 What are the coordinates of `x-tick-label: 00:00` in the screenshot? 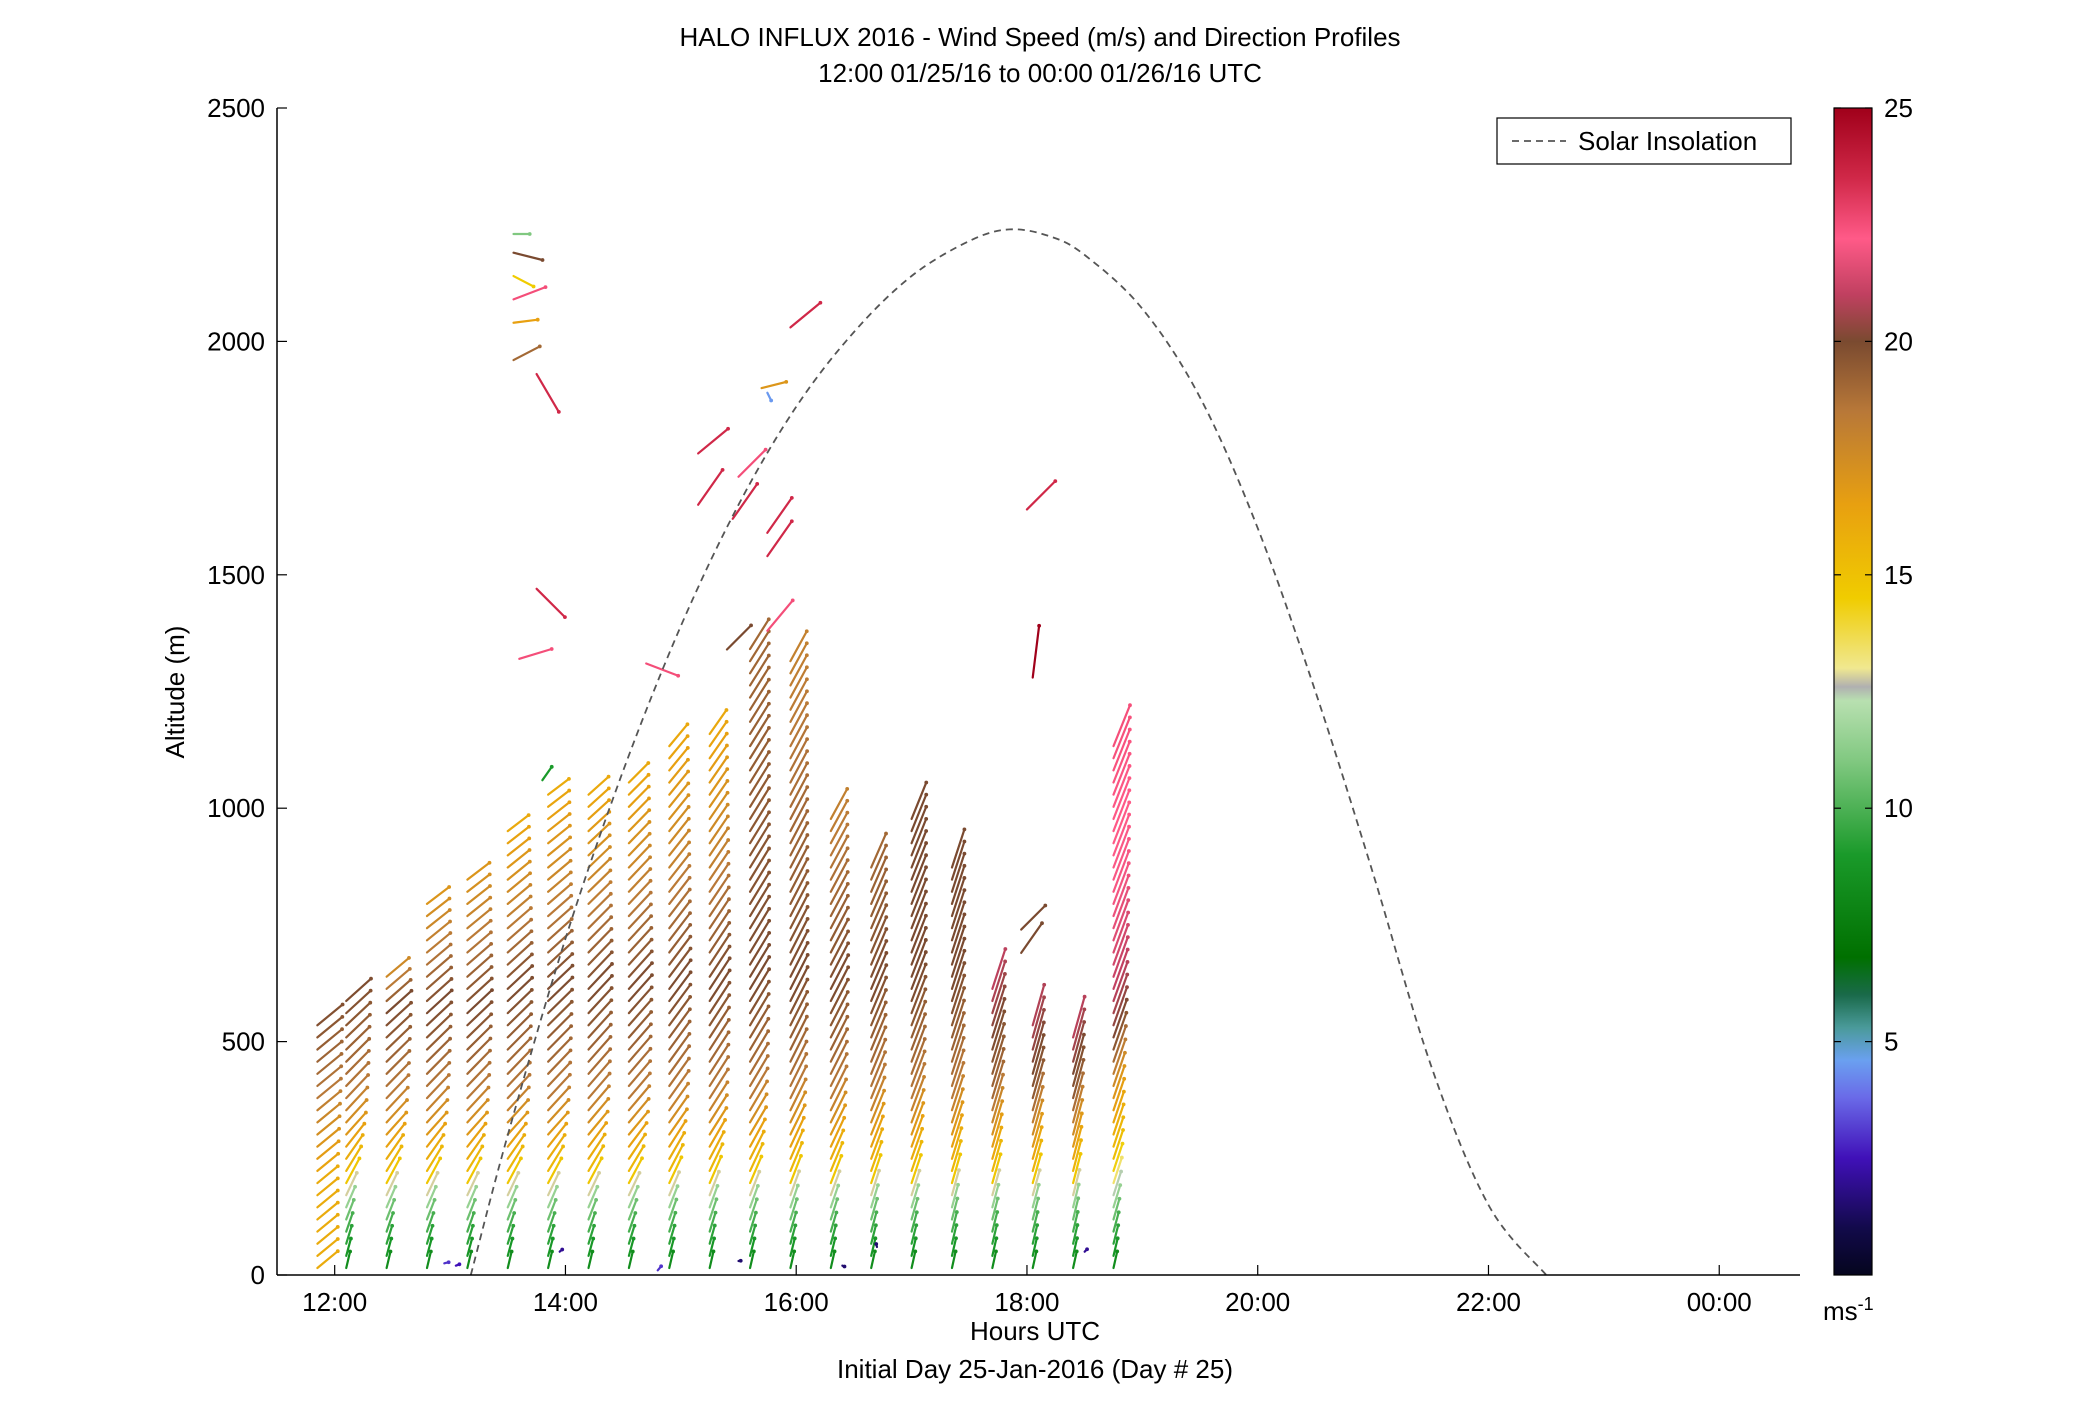 It's located at (1719, 1302).